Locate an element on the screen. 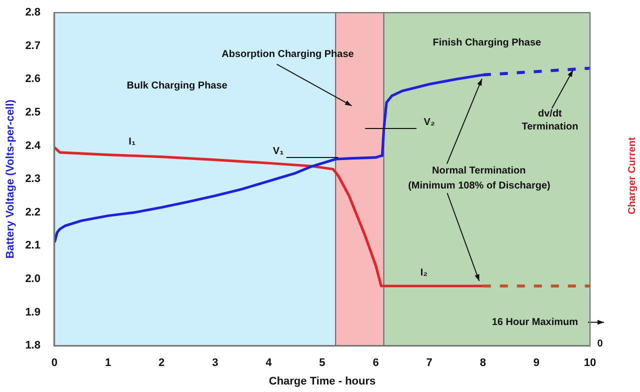  x-tick-label: 3 is located at coordinates (215, 363).